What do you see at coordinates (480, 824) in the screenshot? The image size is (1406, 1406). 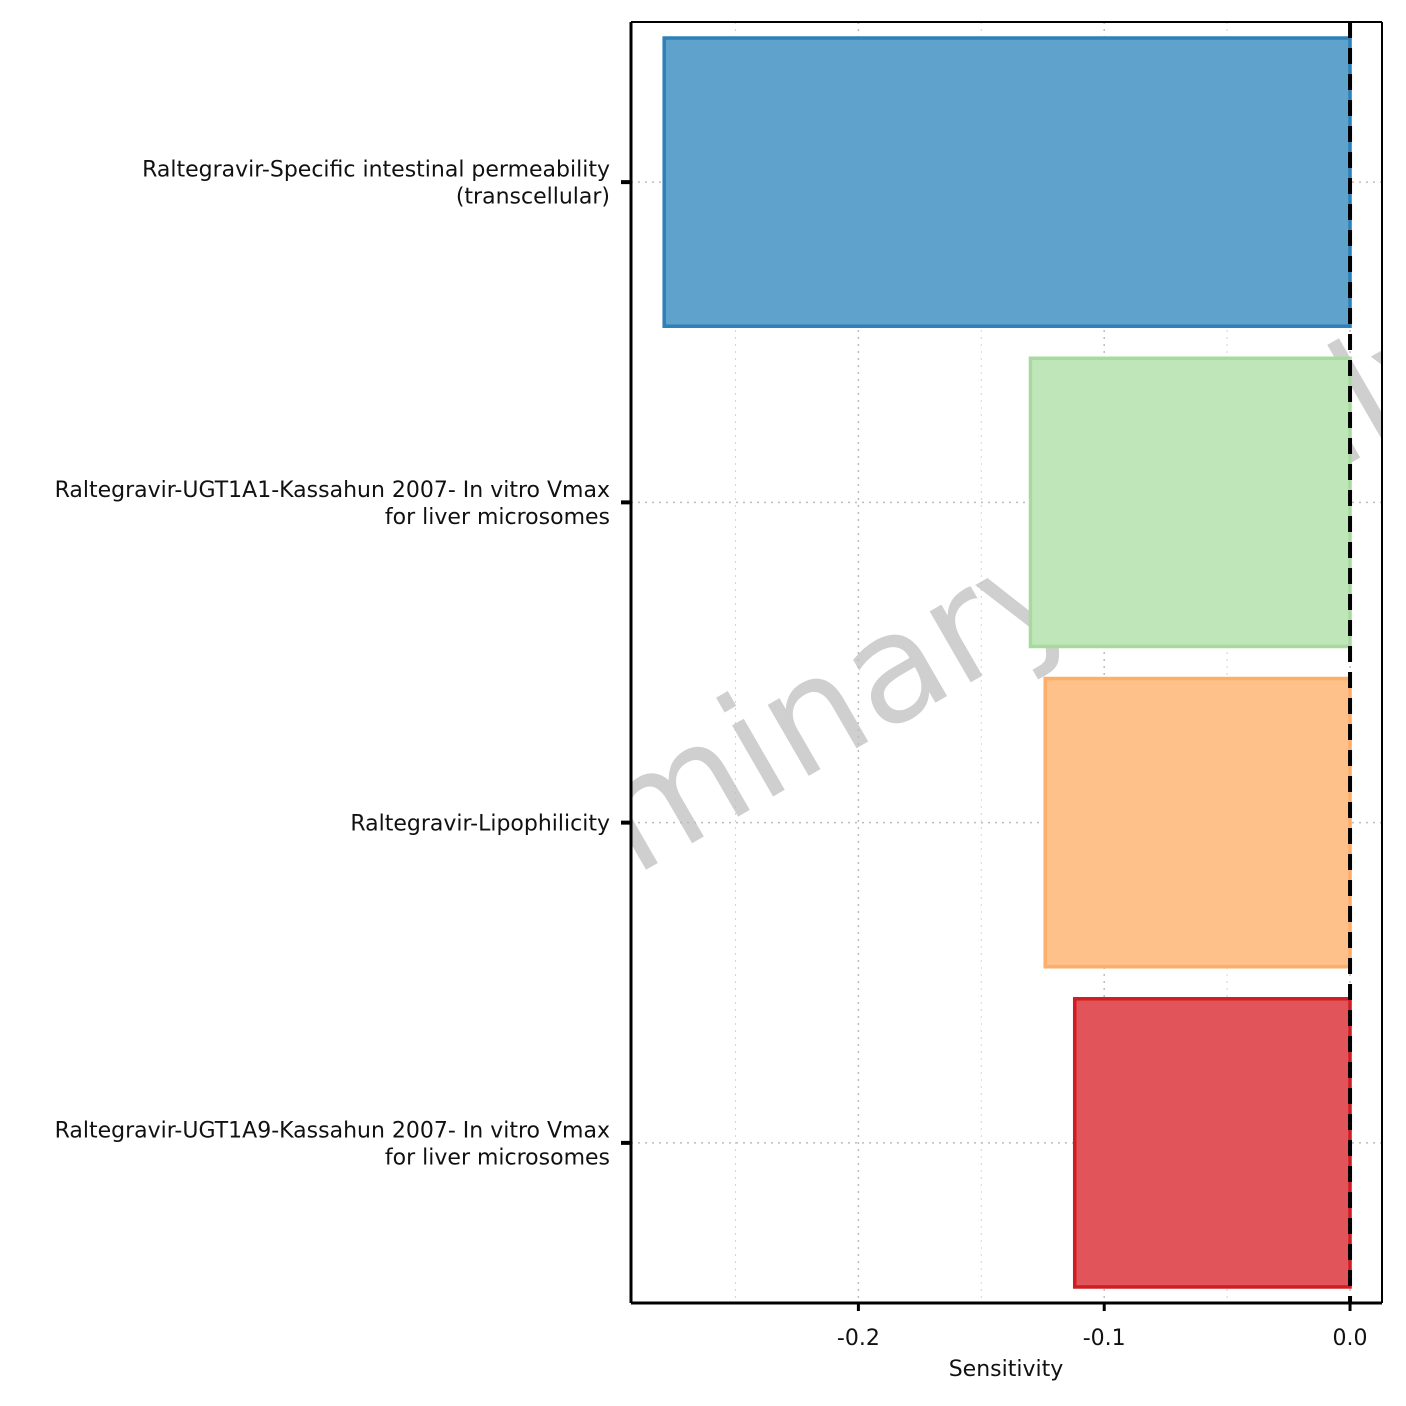 I see `category-label: Raltegravir-Lipophilicity` at bounding box center [480, 824].